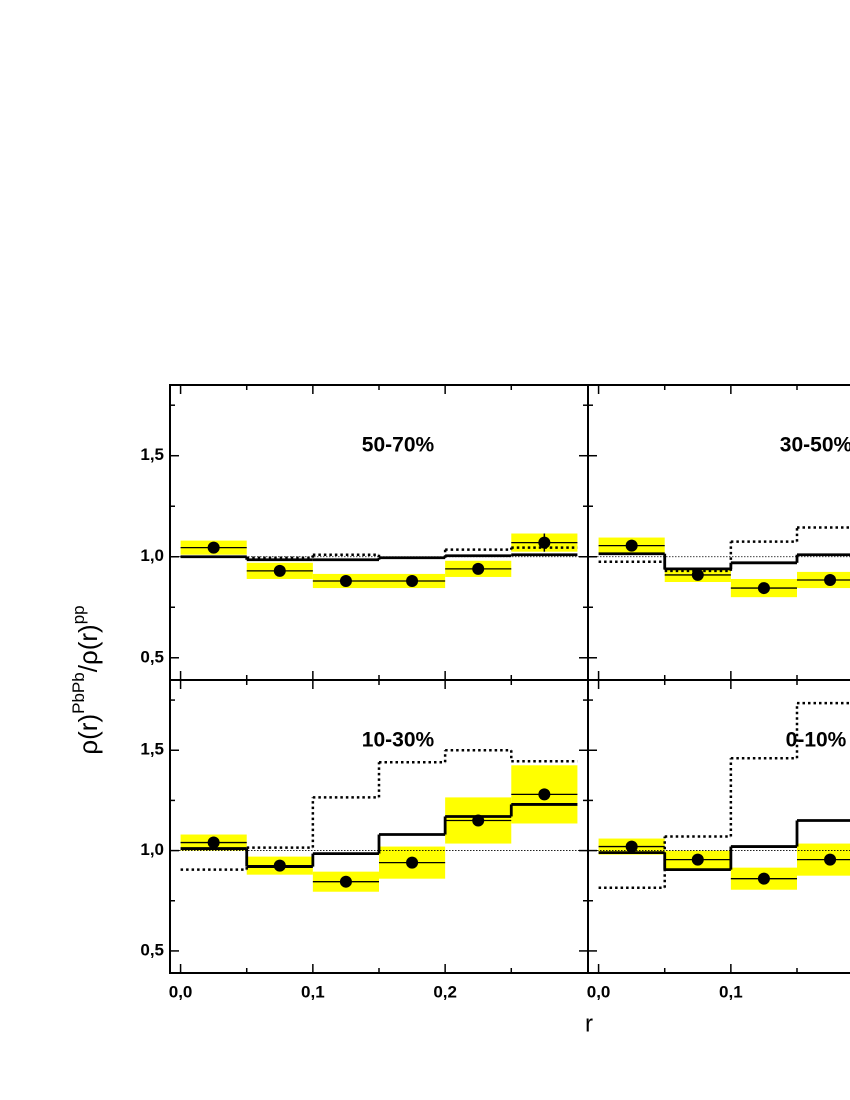  Describe the element at coordinates (78, 693) in the screenshot. I see `y-label-sup: PbPb` at that location.